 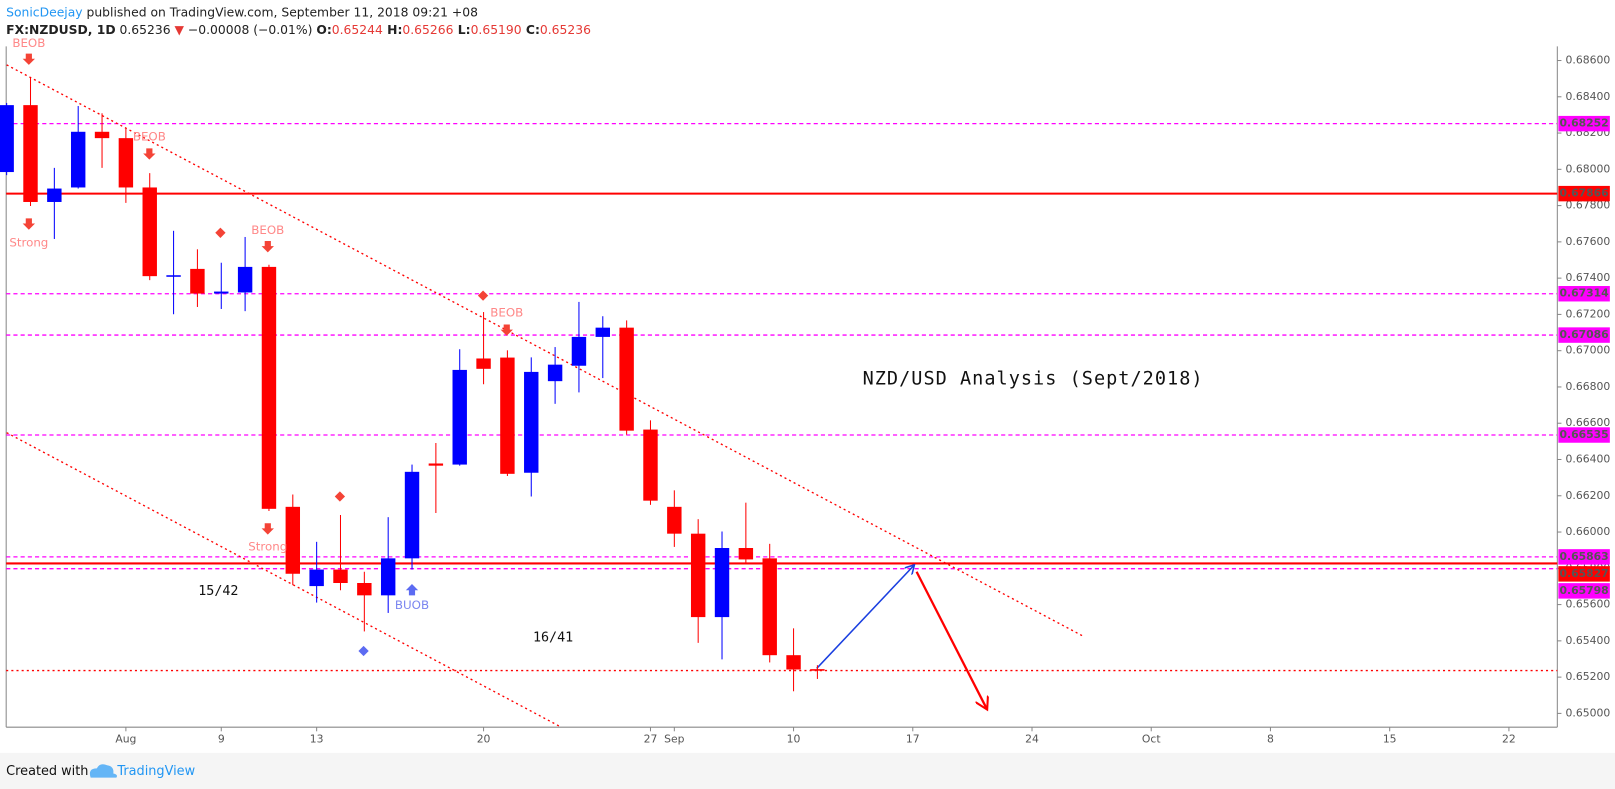 What do you see at coordinates (496, 29) in the screenshot?
I see `header-part: 0.65190` at bounding box center [496, 29].